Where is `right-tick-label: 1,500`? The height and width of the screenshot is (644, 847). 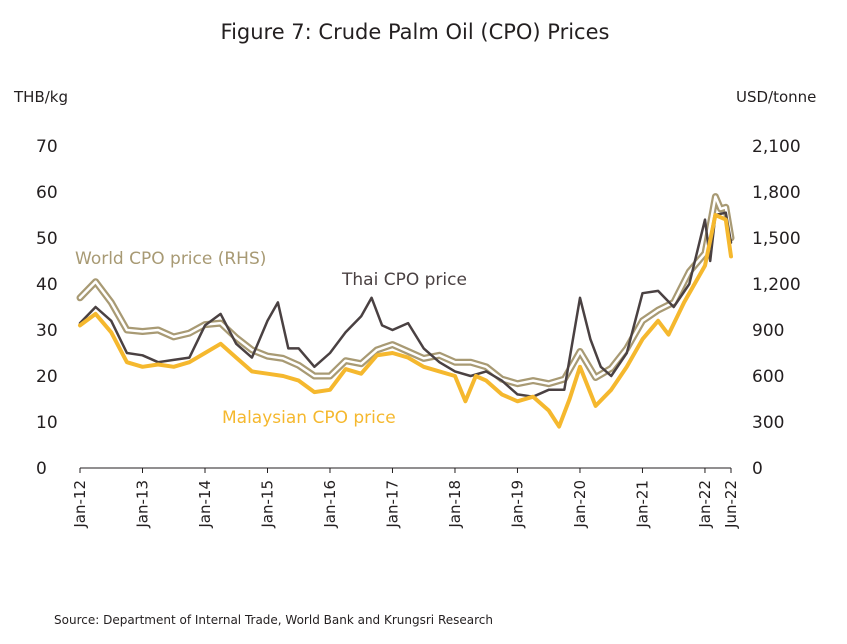 right-tick-label: 1,500 is located at coordinates (776, 239).